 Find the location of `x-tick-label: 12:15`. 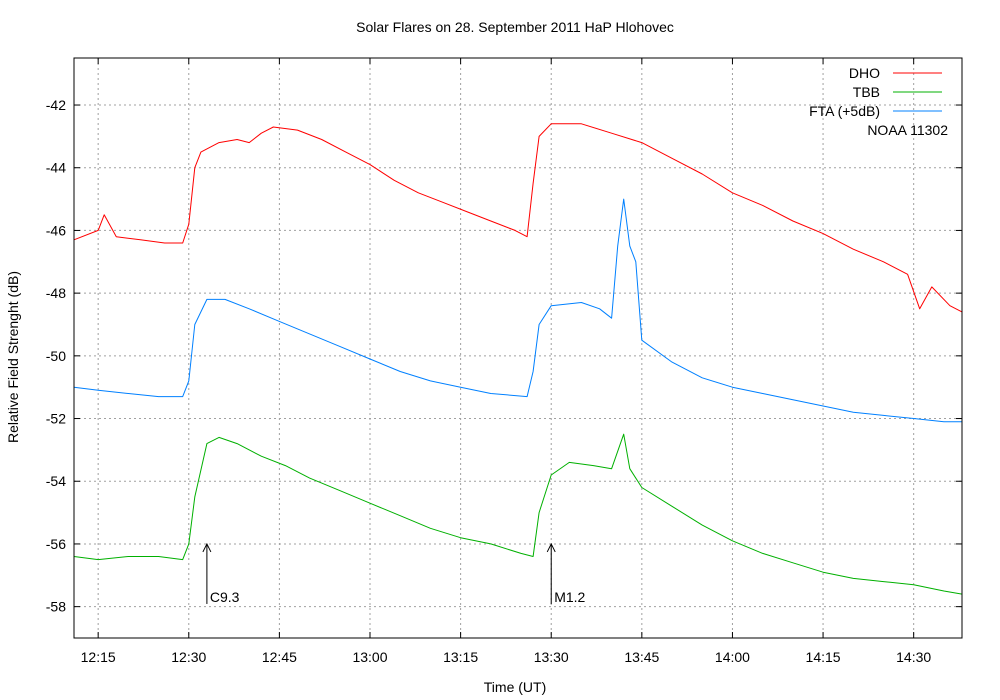

x-tick-label: 12:15 is located at coordinates (98, 657).